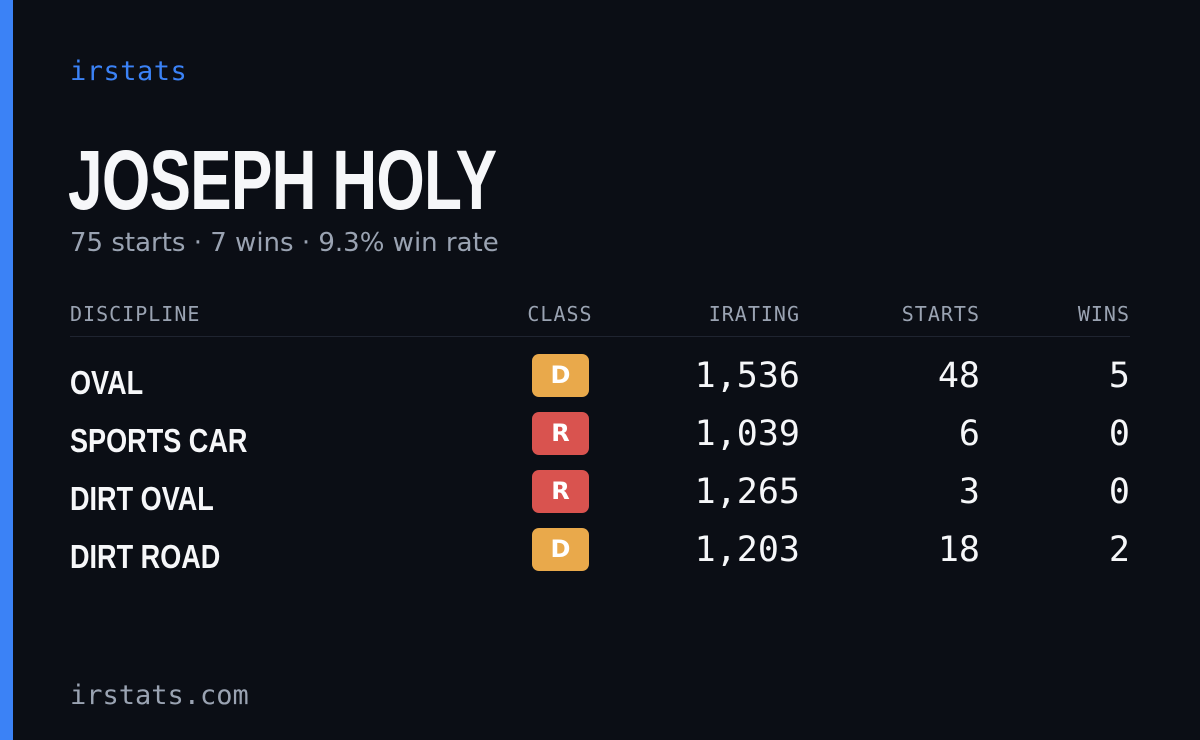  I want to click on table-row: DIRT OVAL R 1,265 3 0, so click(600, 499).